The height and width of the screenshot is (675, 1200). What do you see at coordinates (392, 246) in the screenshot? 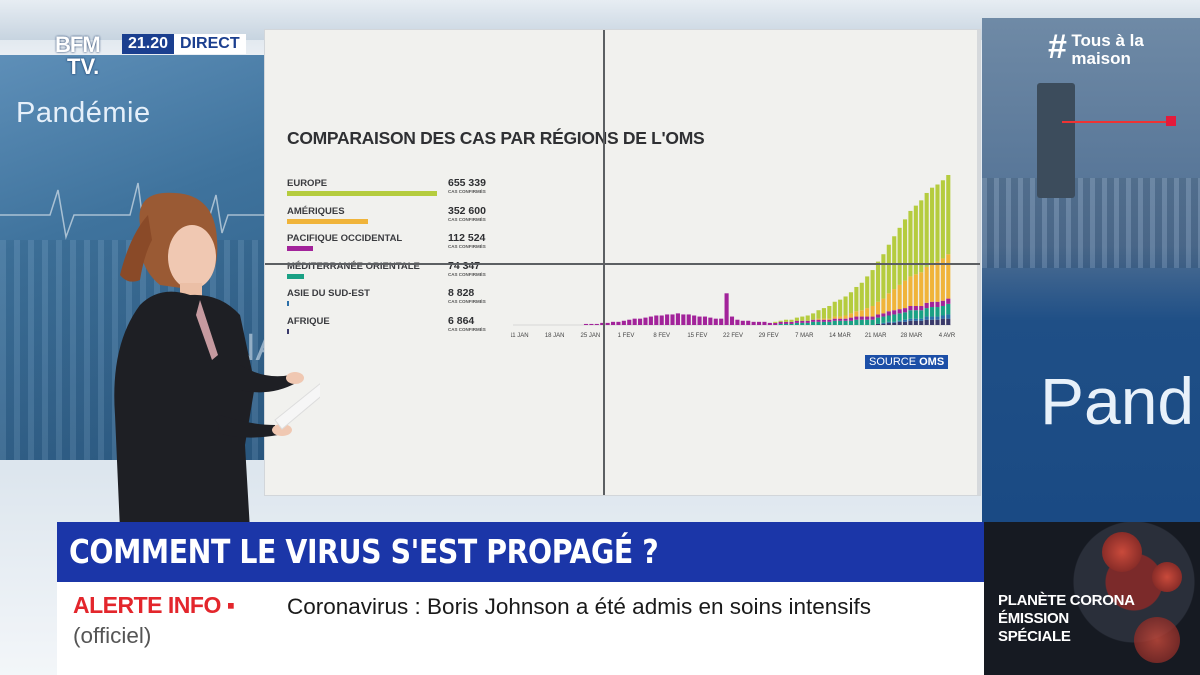
I see `legend-item: PACIFIQUE OCCIDENTAL 112 524 CAS CONFIRMÉS` at bounding box center [392, 246].